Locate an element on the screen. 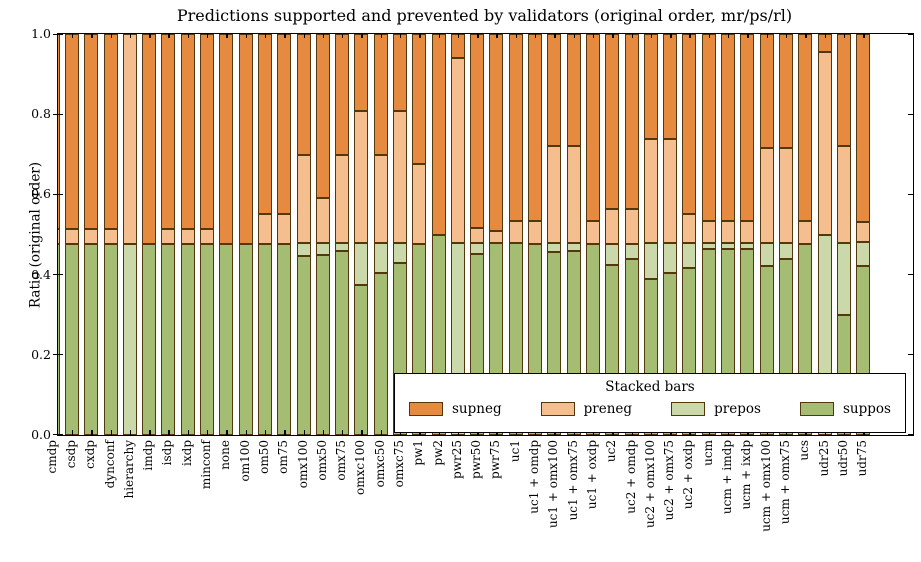  bar-om100 is located at coordinates (245, 234).